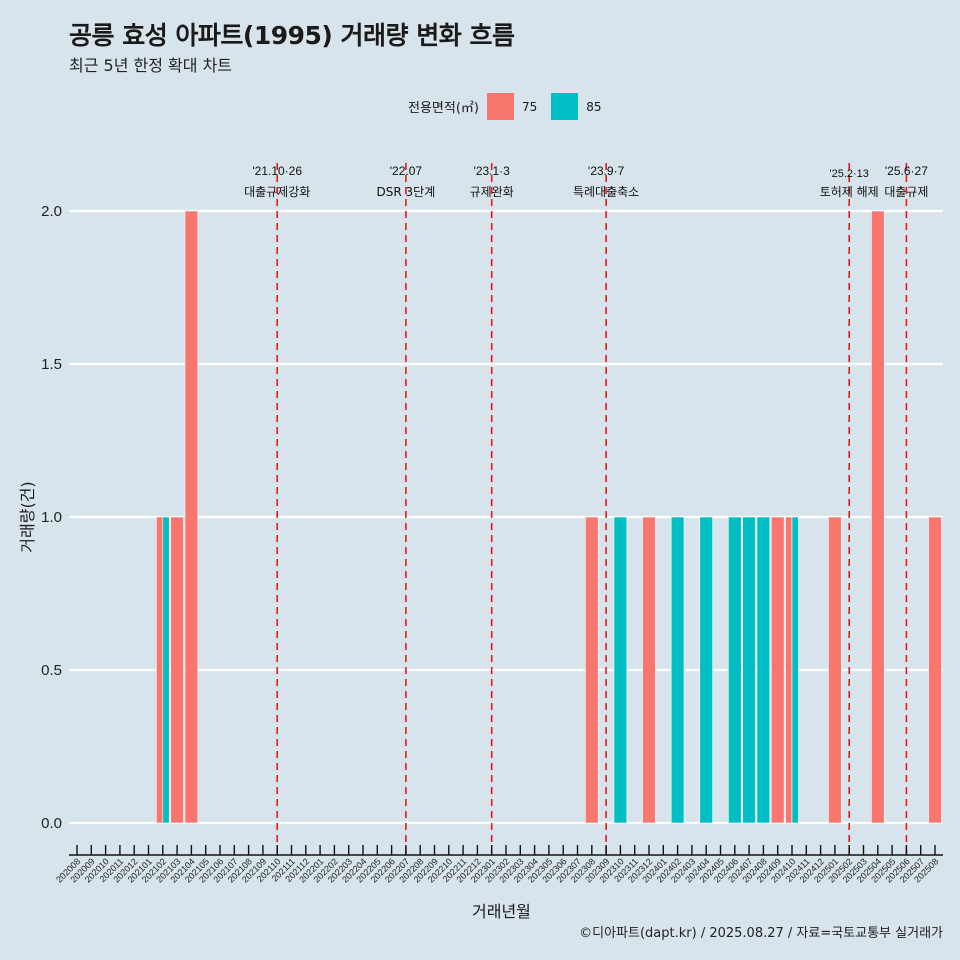 The height and width of the screenshot is (960, 960). I want to click on legend: 전용면적(㎡) 75 85, so click(512, 106).